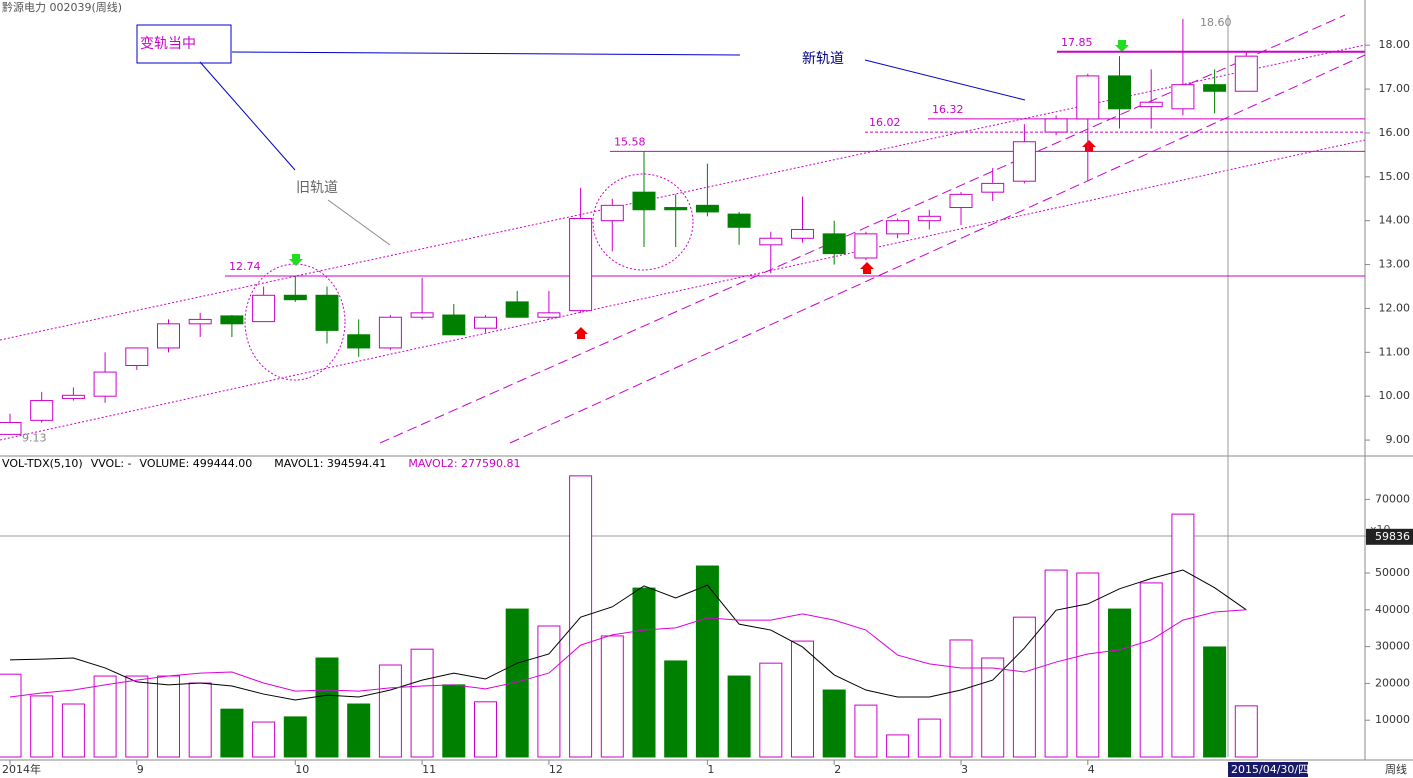  What do you see at coordinates (168, 44) in the screenshot?
I see `annotation: 变轨当中` at bounding box center [168, 44].